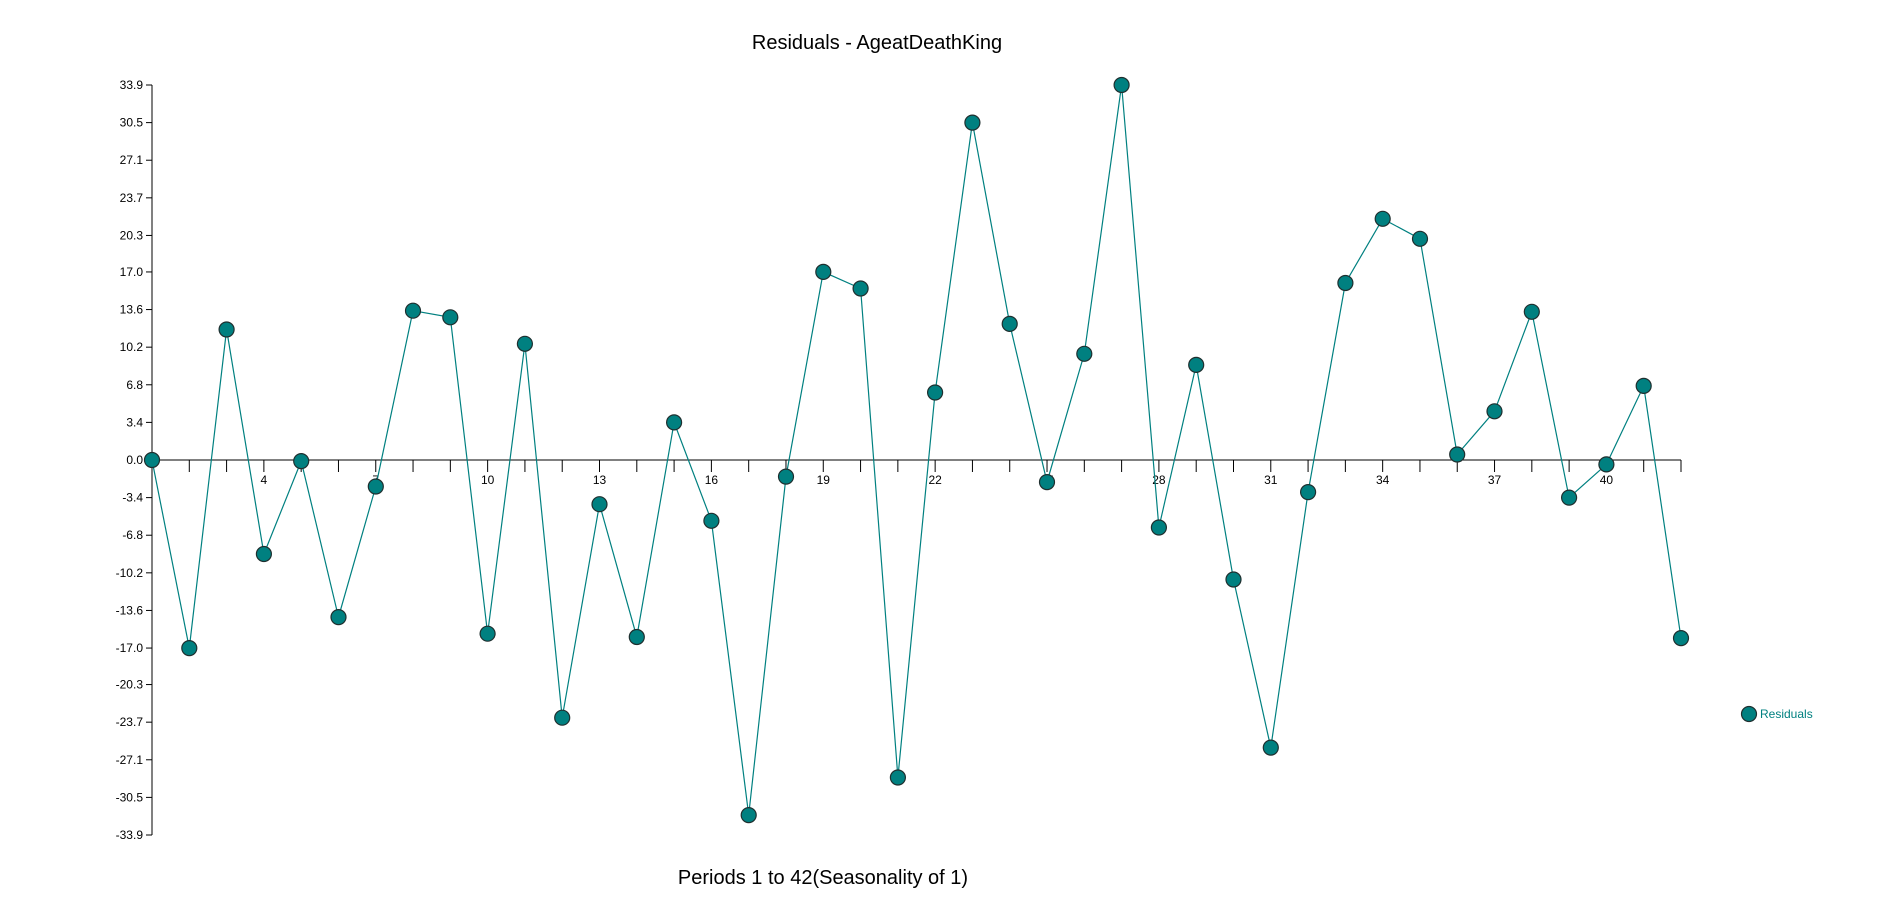  What do you see at coordinates (877, 43) in the screenshot?
I see `chart-title: Residuals - AgeatDeathKing` at bounding box center [877, 43].